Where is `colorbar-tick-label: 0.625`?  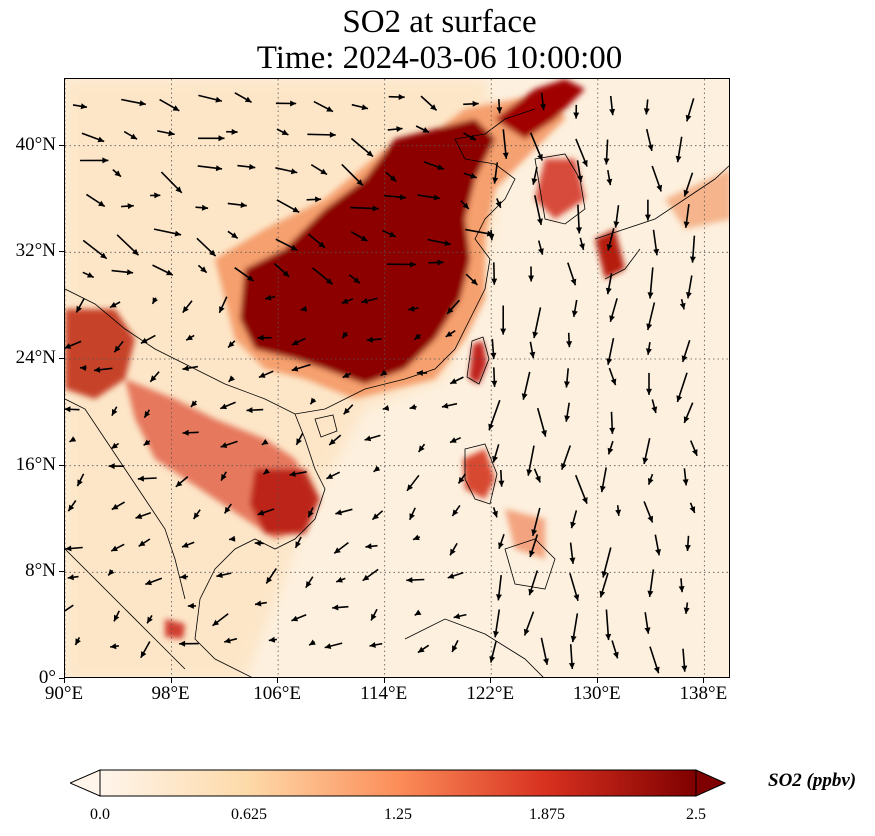
colorbar-tick-label: 0.625 is located at coordinates (249, 814).